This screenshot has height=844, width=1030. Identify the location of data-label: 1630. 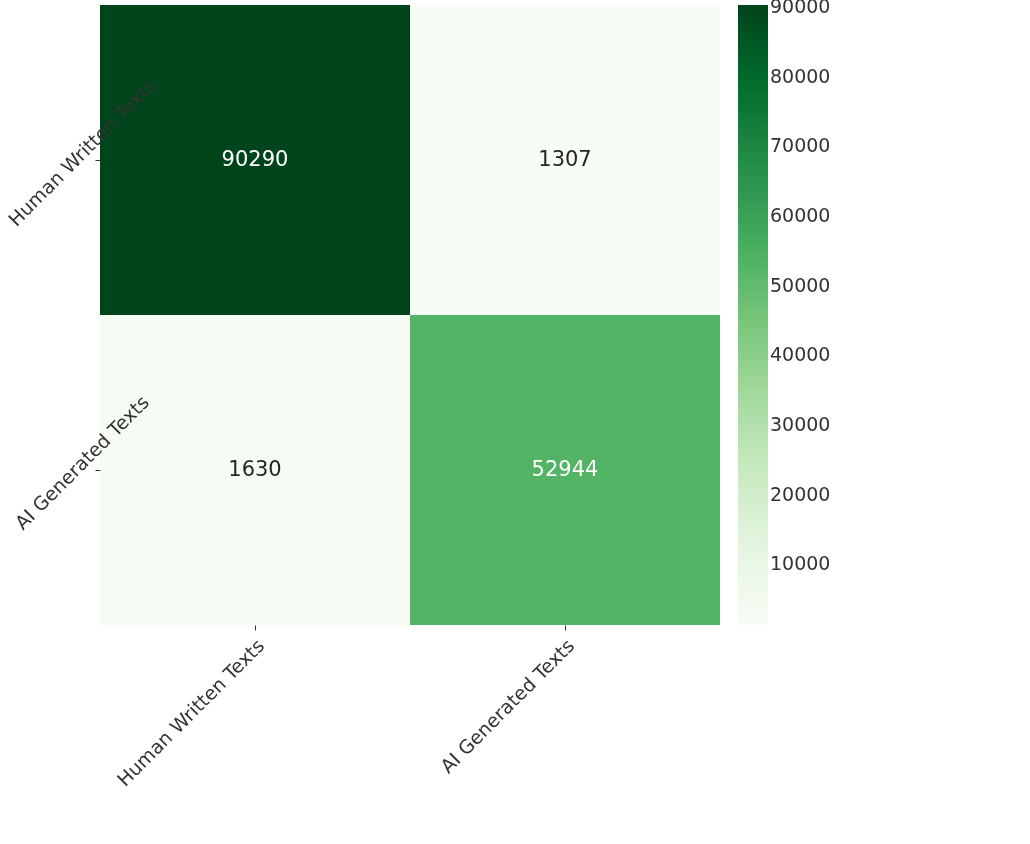
(255, 469).